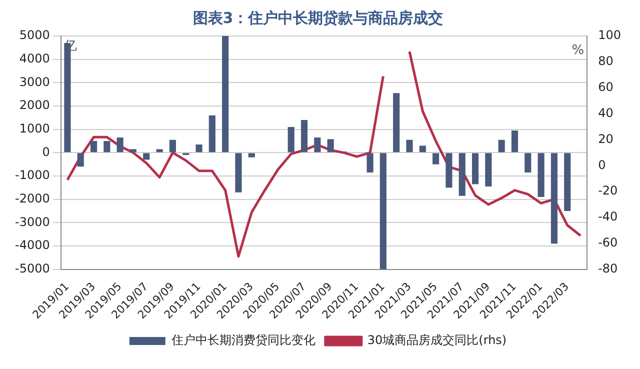 The image size is (640, 369). I want to click on y2-tick-label: 80, so click(606, 61).